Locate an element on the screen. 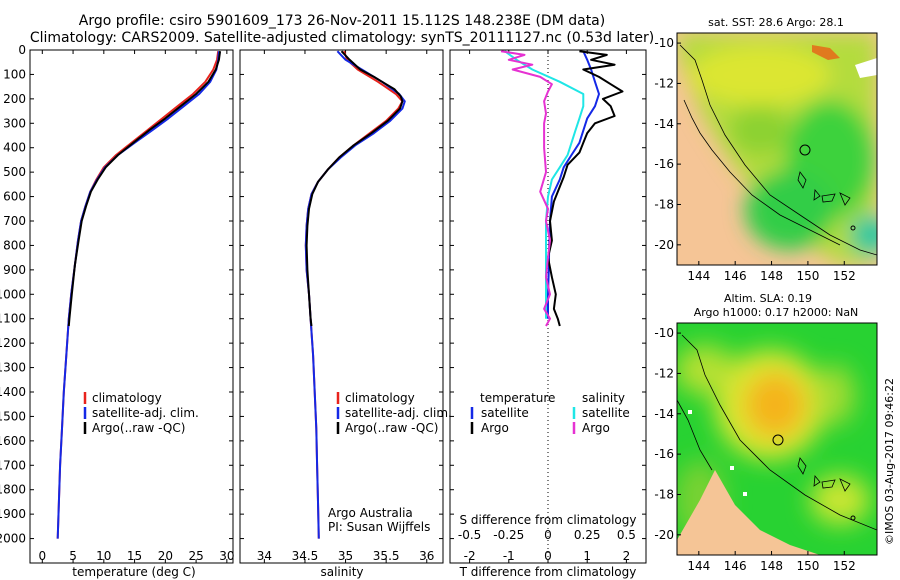 The image size is (900, 580). series-line-t-satellite is located at coordinates (573, 184).